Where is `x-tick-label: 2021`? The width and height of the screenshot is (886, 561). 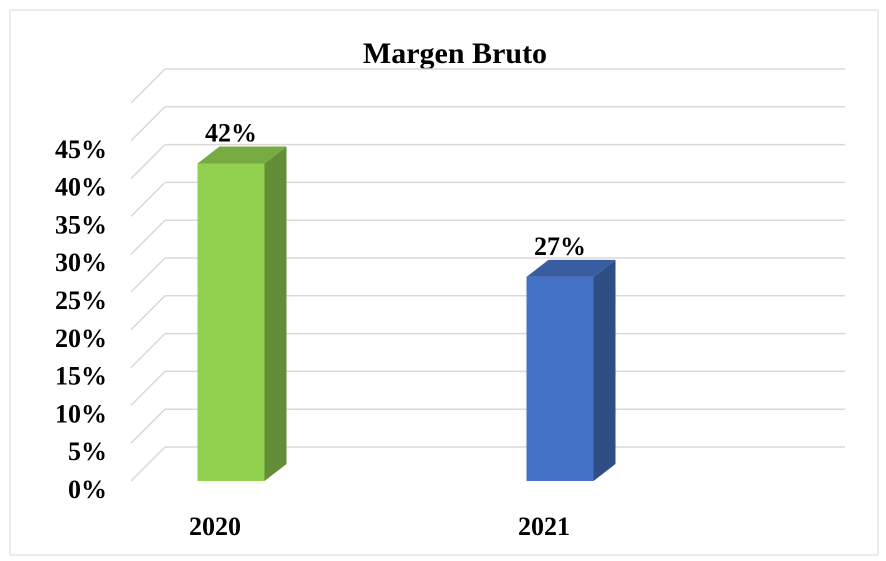 x-tick-label: 2021 is located at coordinates (544, 526).